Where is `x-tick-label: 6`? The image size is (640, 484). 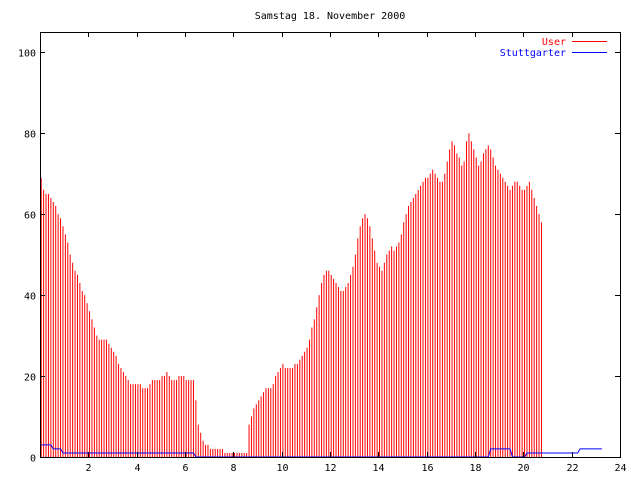
x-tick-label: 6 is located at coordinates (185, 468).